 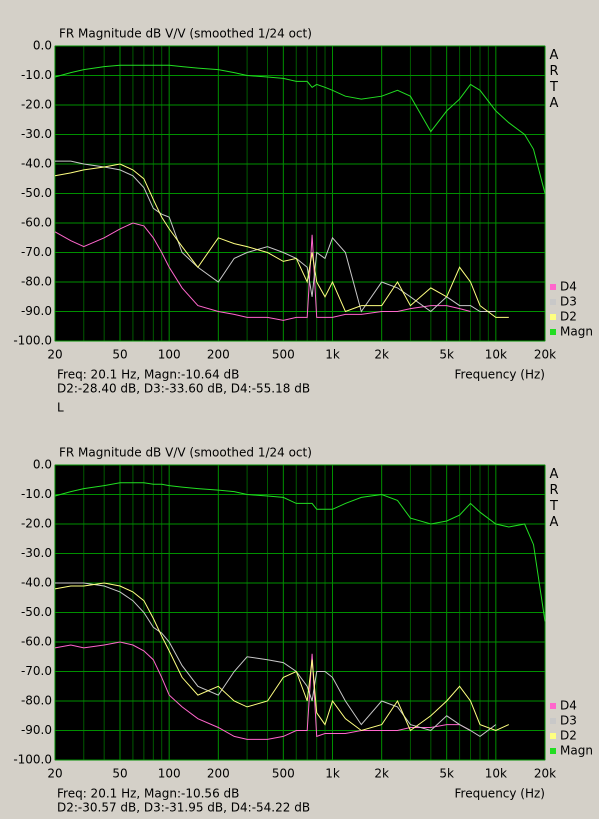 What do you see at coordinates (148, 375) in the screenshot?
I see `info-text: Freq: 20.1 Hz, Magn:-10.64 dB` at bounding box center [148, 375].